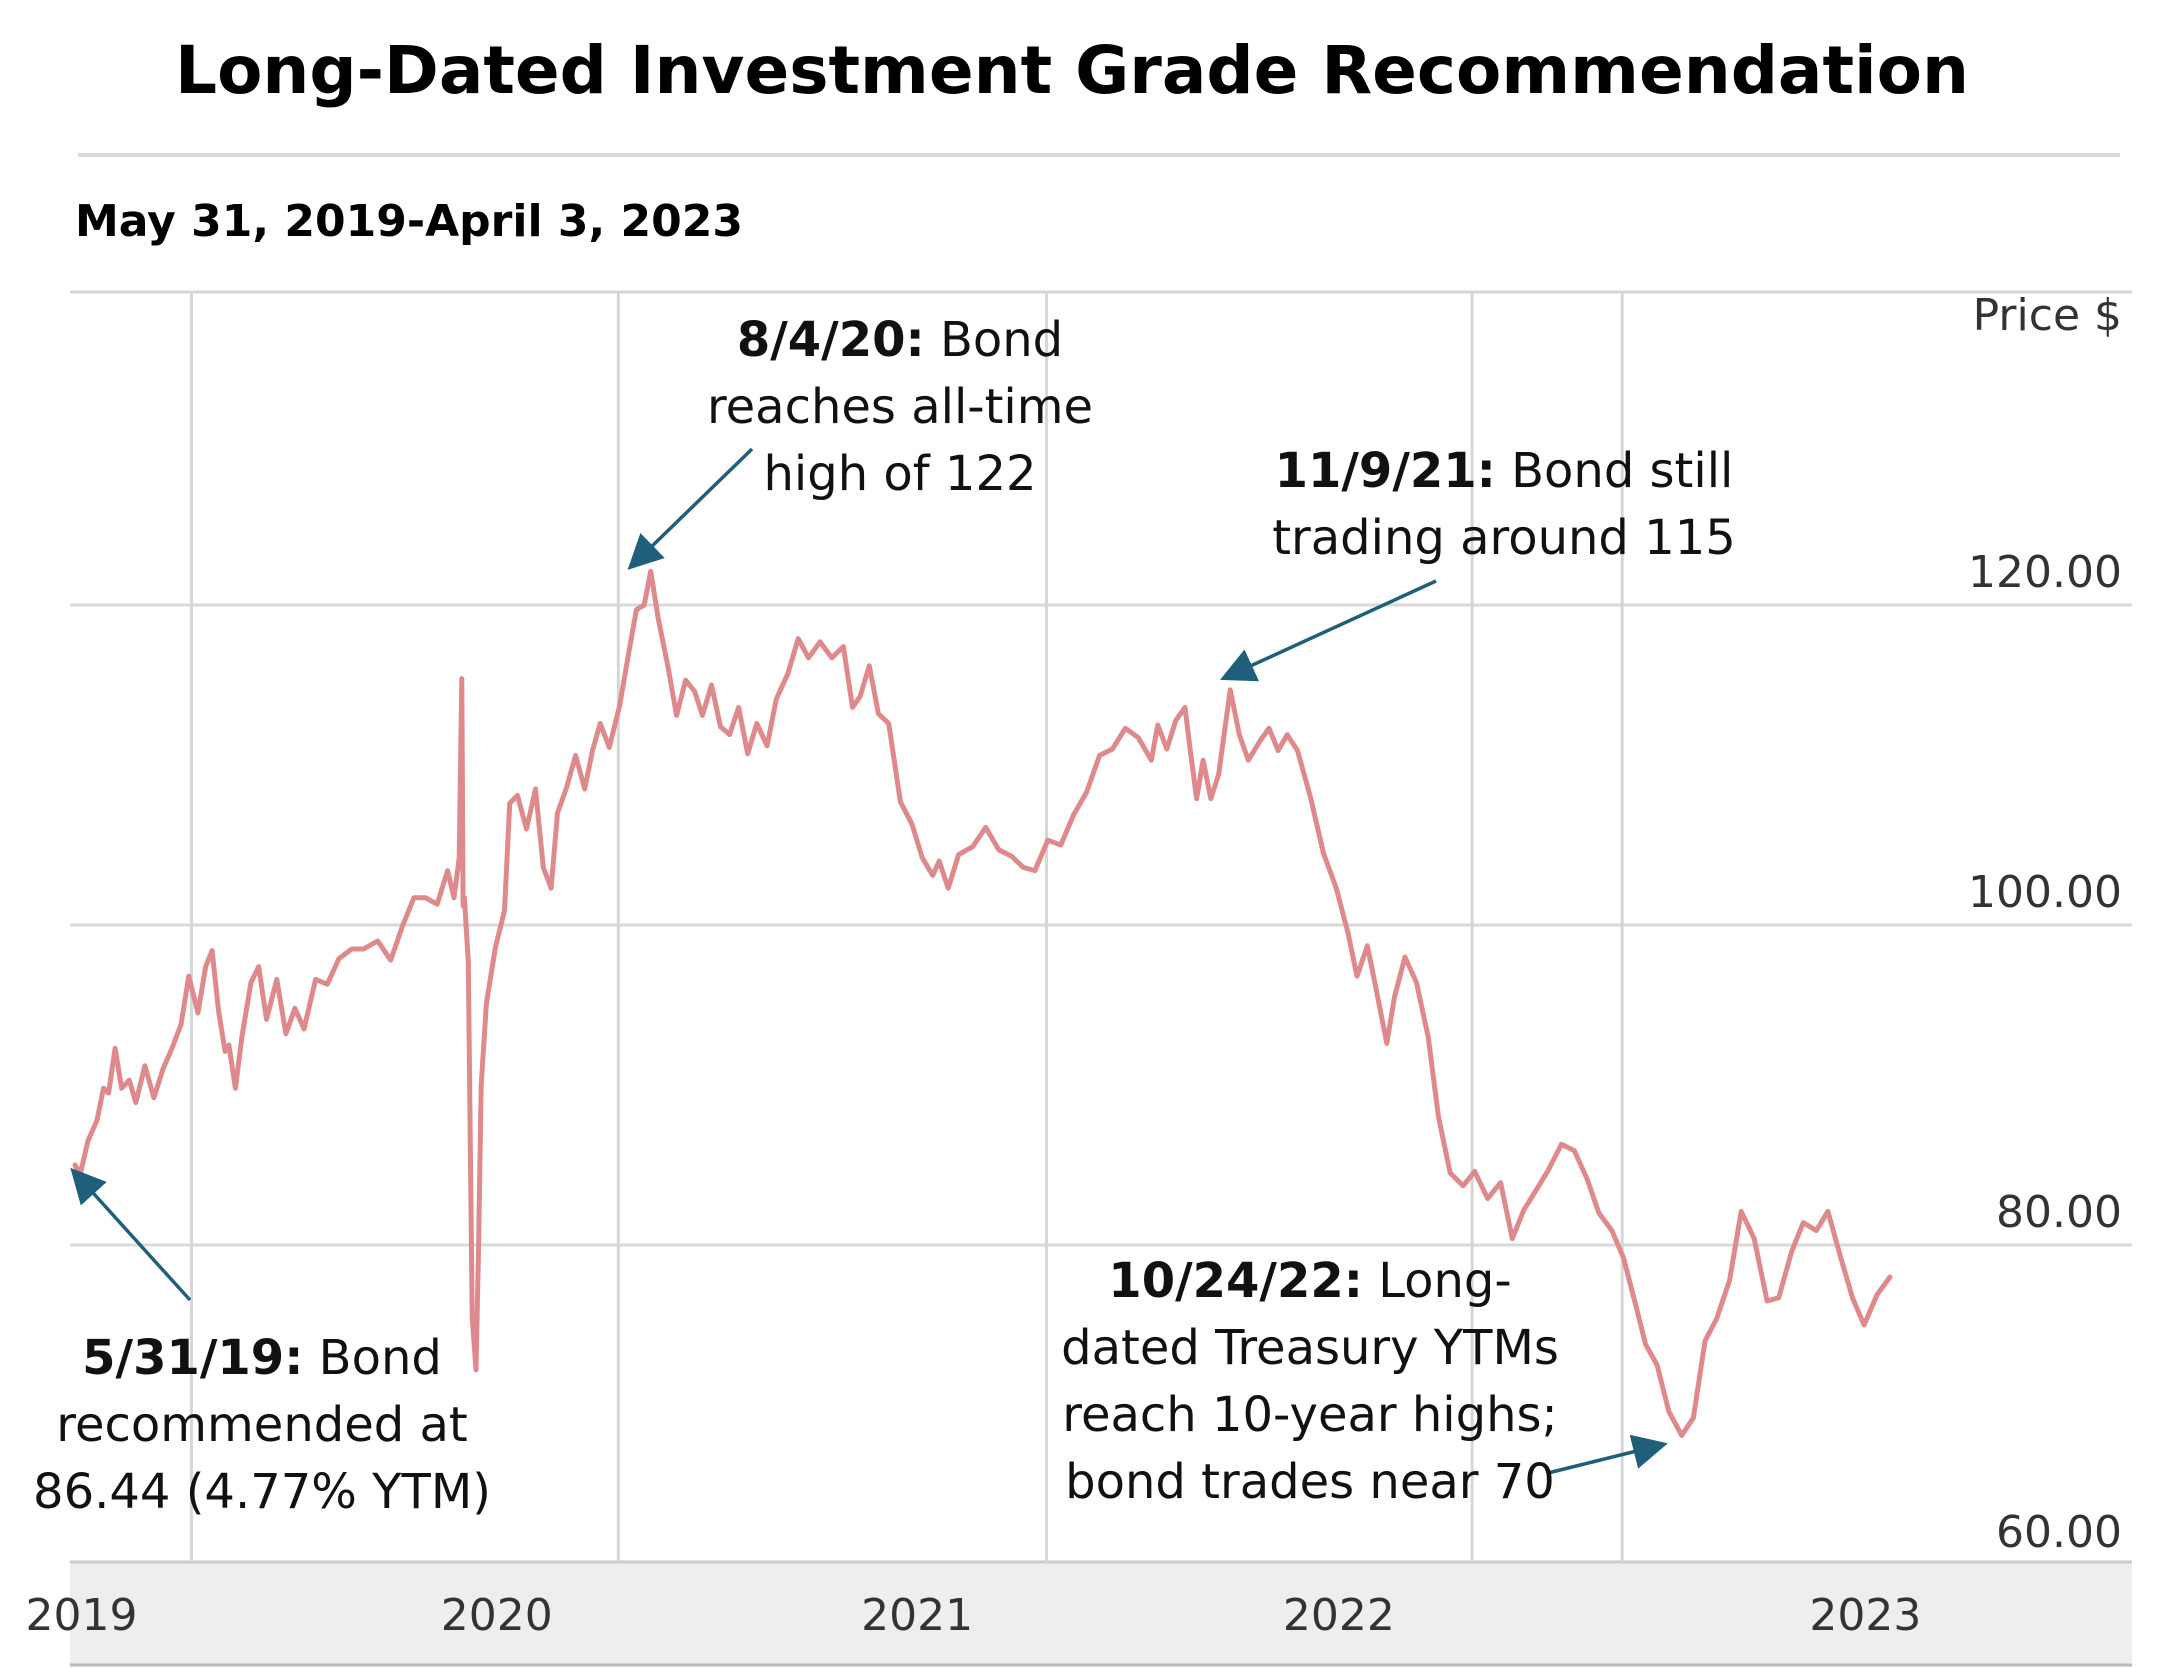  What do you see at coordinates (2059, 1532) in the screenshot?
I see `y-tick-label: 60.00` at bounding box center [2059, 1532].